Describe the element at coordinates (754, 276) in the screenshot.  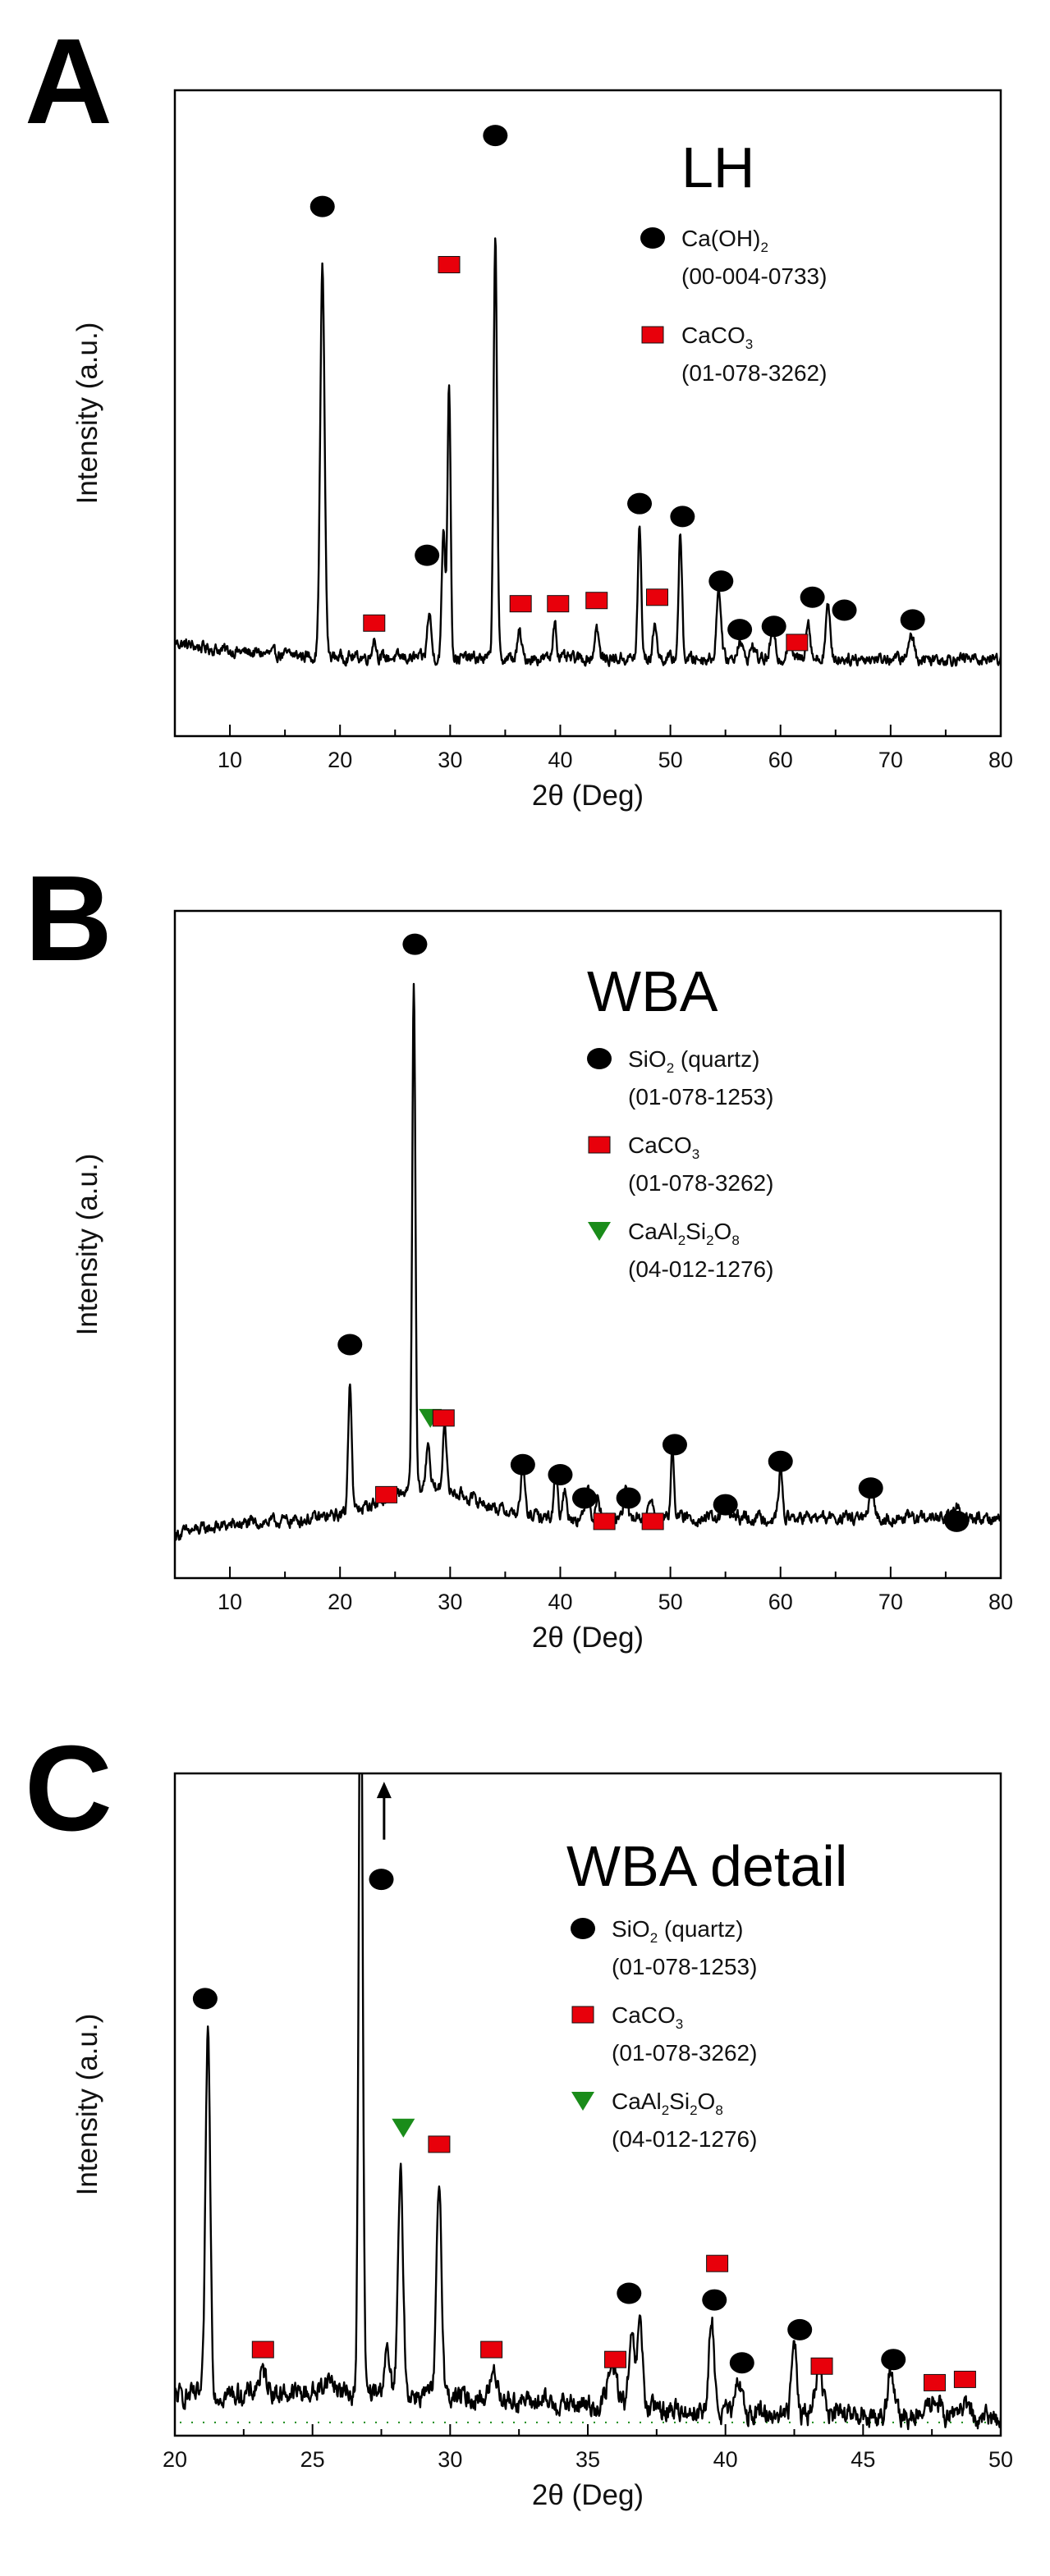
I see `legend-entry-ref: (00-004-0733)` at that location.